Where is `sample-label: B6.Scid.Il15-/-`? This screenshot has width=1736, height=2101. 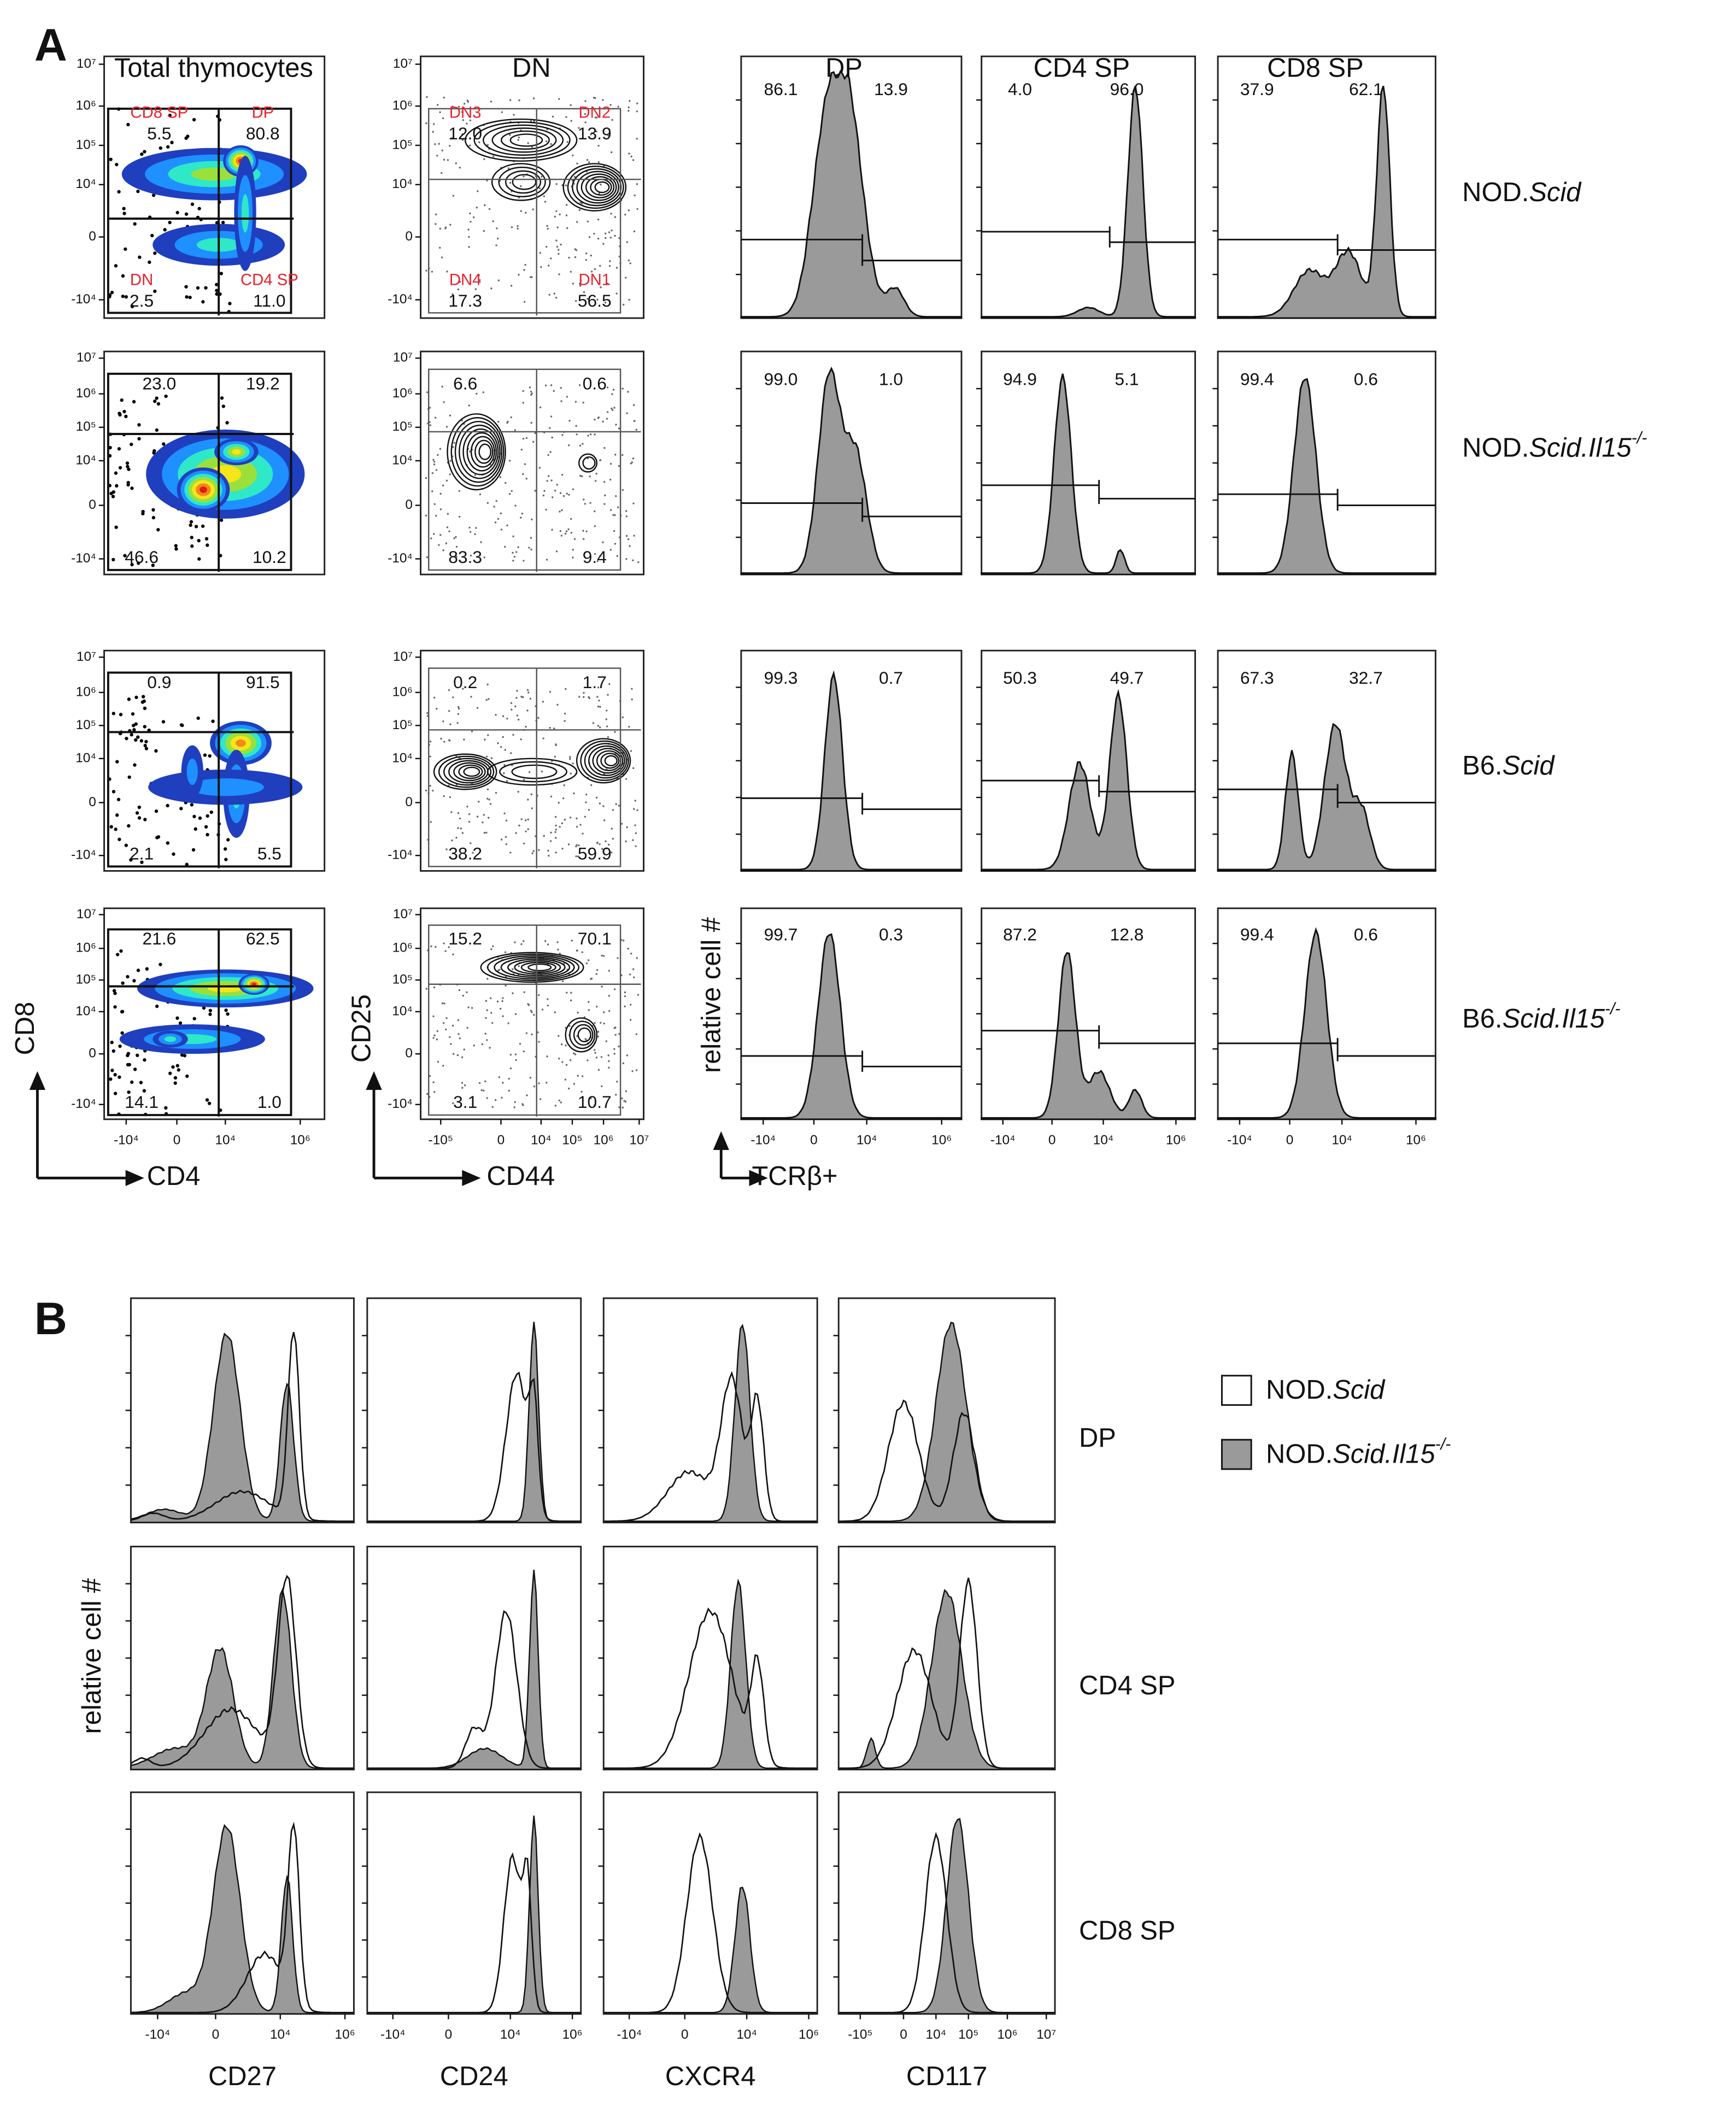
sample-label: B6.Scid.Il15-/- is located at coordinates (1541, 1016).